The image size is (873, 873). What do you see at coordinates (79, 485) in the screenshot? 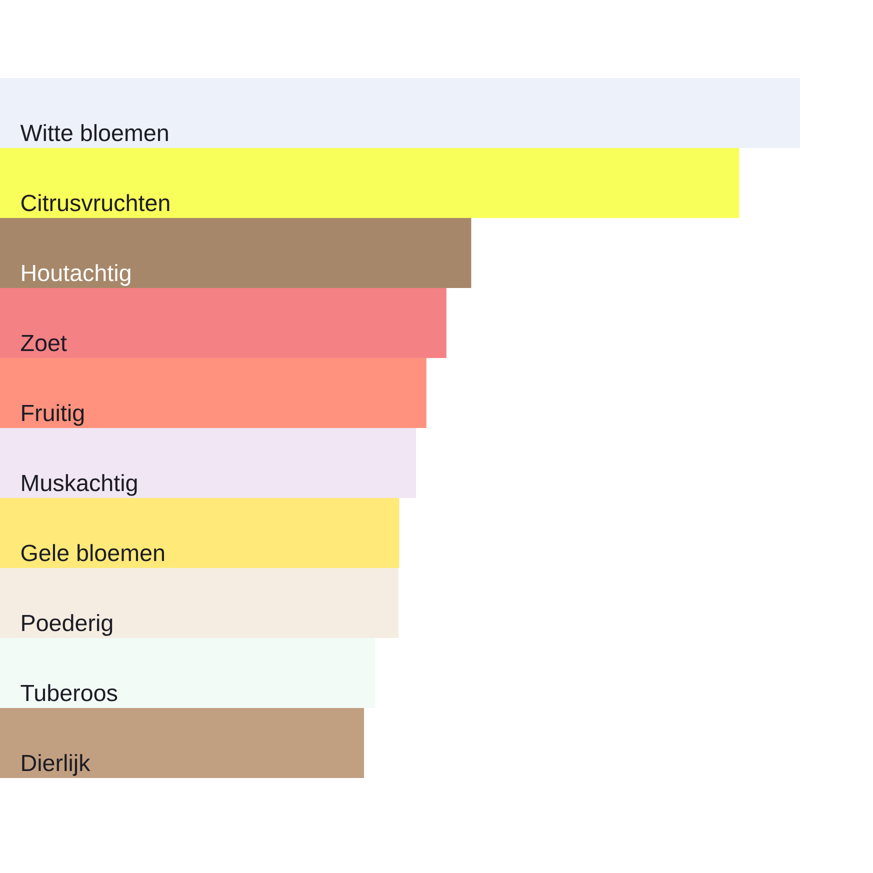
I see `y-tick-label: Muskachtig` at bounding box center [79, 485].